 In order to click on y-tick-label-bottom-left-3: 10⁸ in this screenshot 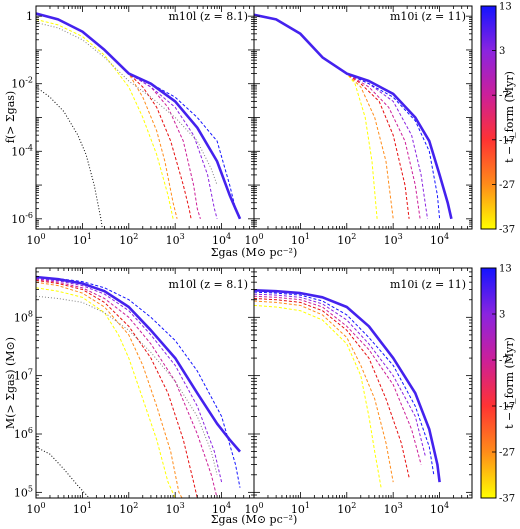, I will do `click(23, 316)`.